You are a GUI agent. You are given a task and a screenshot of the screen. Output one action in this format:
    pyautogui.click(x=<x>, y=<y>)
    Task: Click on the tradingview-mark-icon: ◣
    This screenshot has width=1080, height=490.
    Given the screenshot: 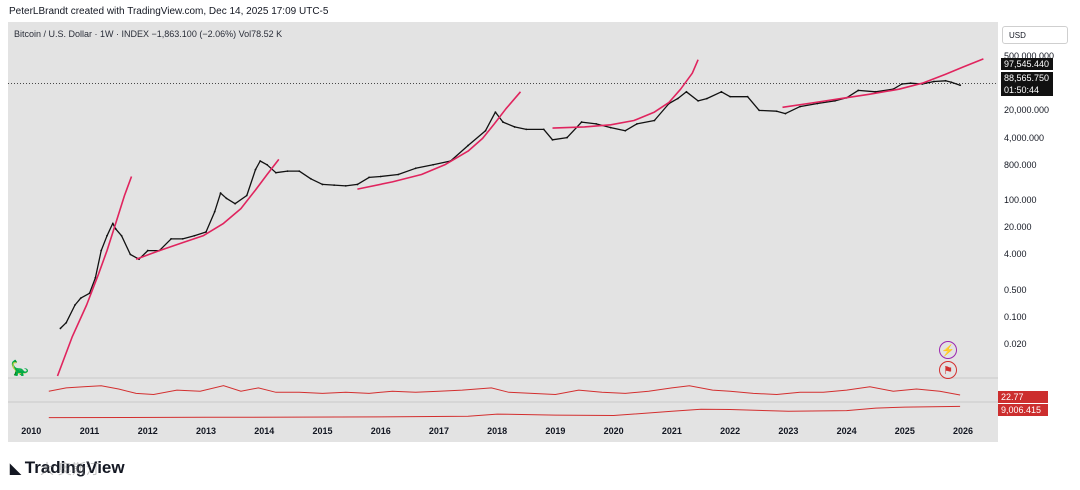 What is the action you would take?
    pyautogui.click(x=15, y=467)
    